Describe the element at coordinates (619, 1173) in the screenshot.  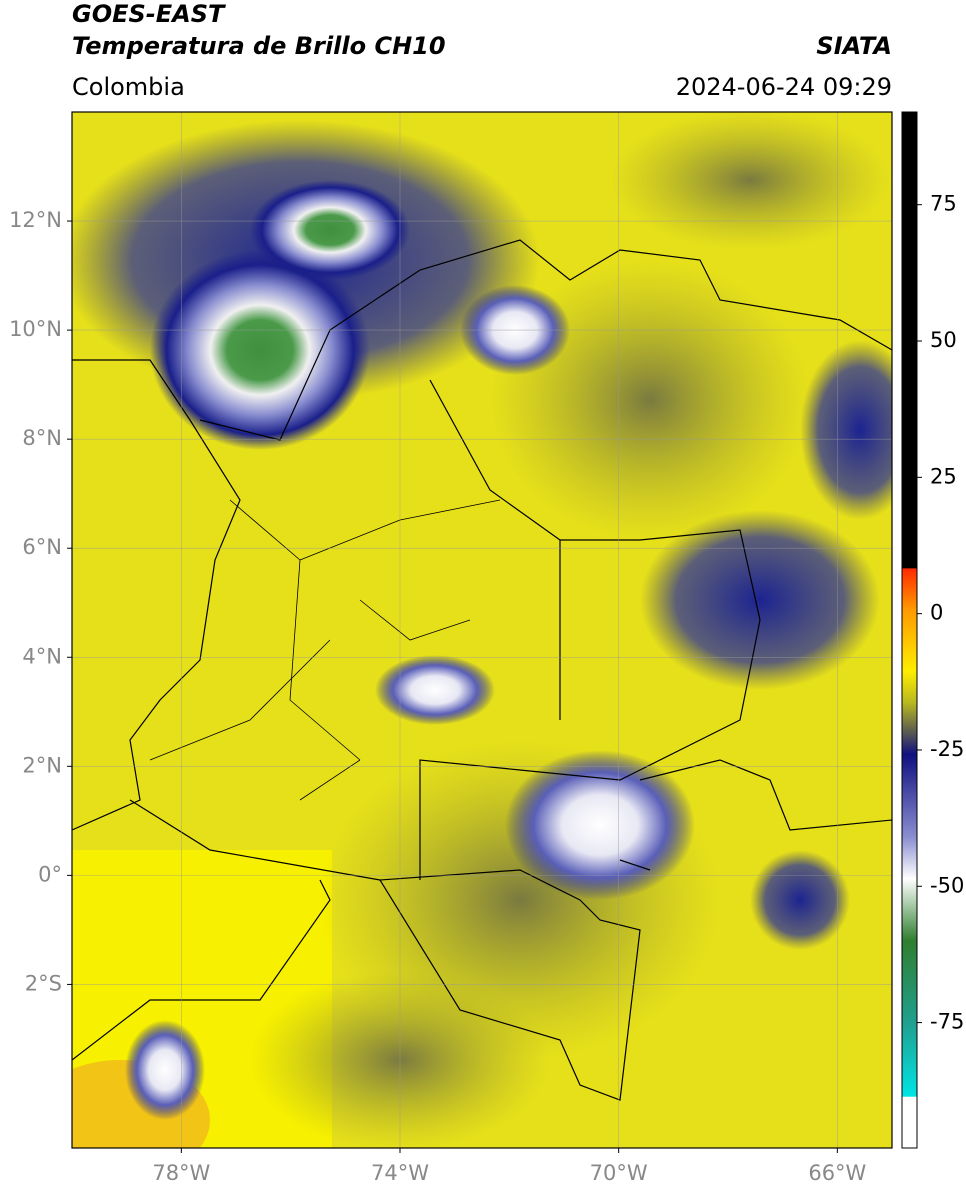
I see `lon-tick-label: 70°W` at that location.